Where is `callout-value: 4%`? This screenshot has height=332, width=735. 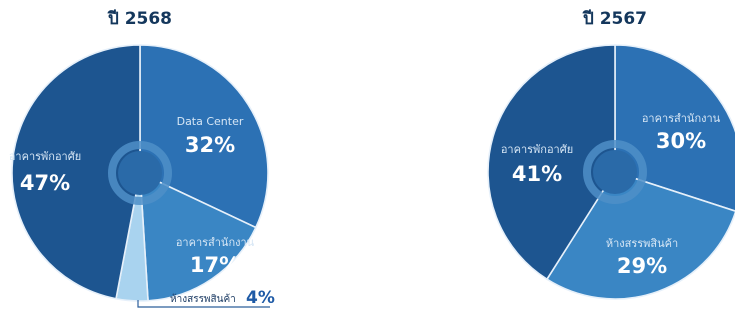 callout-value: 4% is located at coordinates (260, 298).